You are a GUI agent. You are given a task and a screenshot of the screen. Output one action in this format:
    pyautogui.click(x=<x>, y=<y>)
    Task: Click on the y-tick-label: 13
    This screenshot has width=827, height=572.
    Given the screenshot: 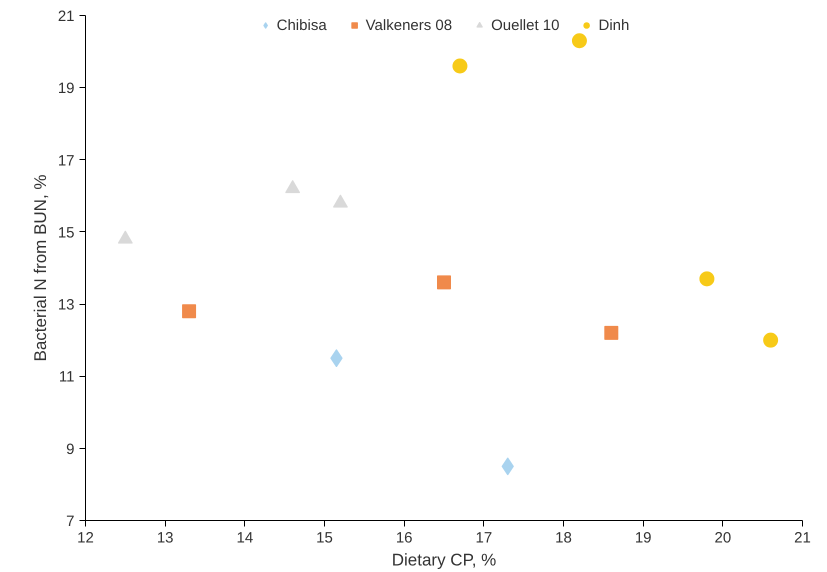 What is the action you would take?
    pyautogui.click(x=66, y=305)
    